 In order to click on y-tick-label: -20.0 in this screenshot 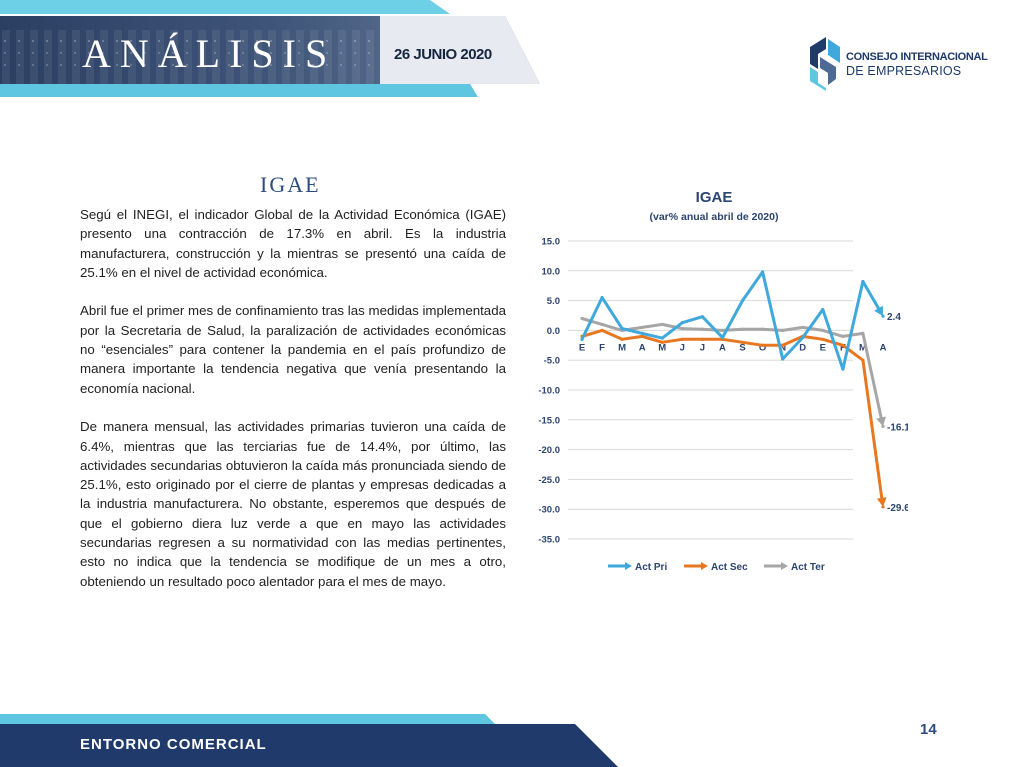, I will do `click(549, 450)`.